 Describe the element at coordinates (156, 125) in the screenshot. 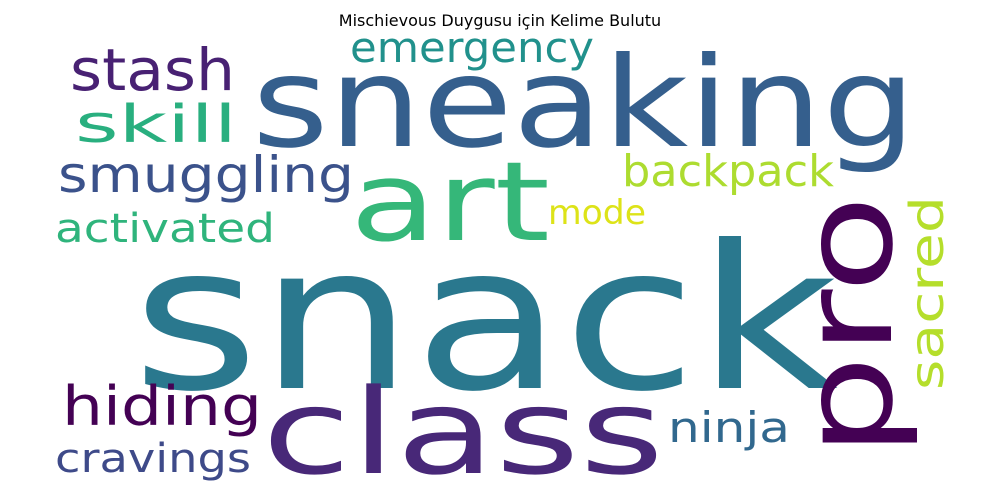

I see `word-skill: skill` at that location.